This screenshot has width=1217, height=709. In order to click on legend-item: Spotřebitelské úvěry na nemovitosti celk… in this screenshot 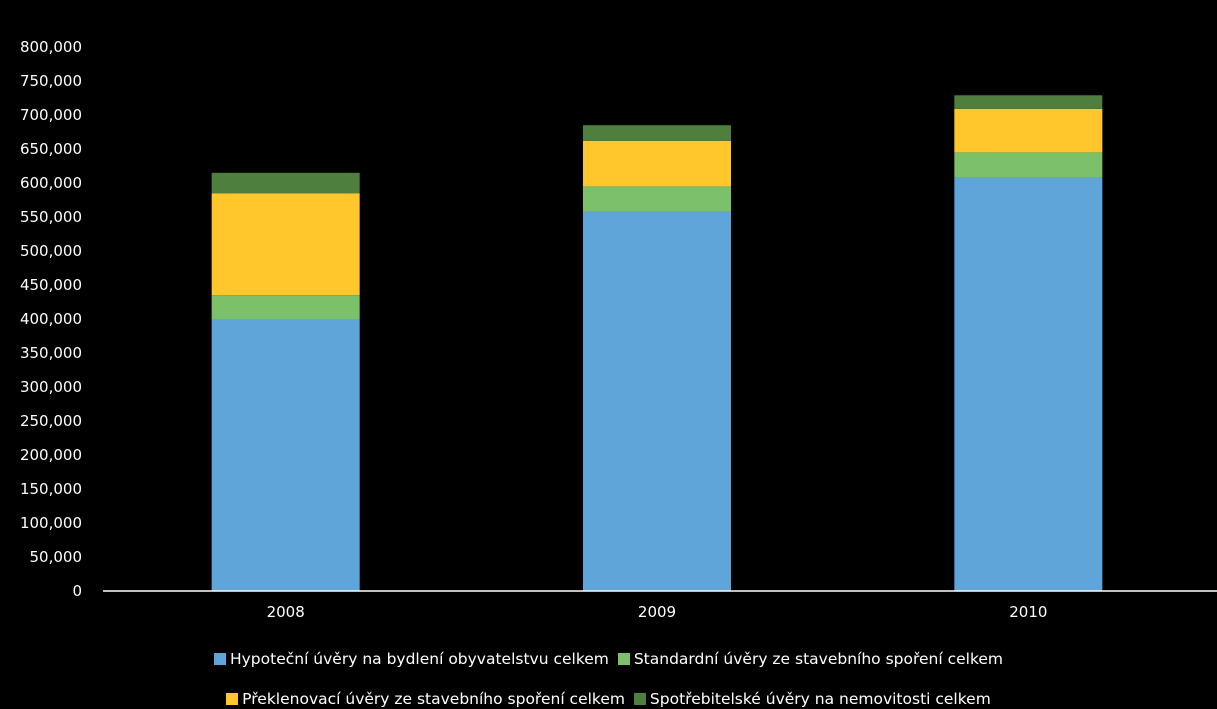, I will do `click(812, 699)`.